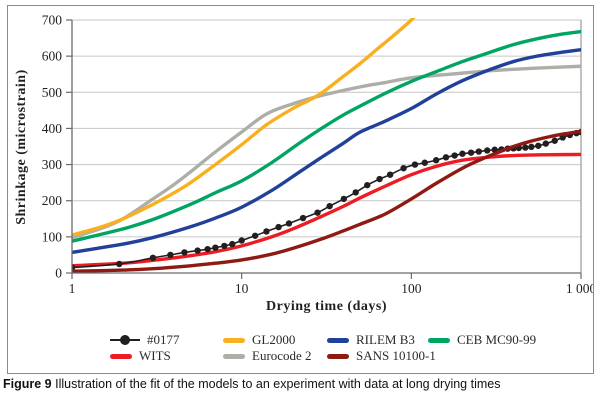  What do you see at coordinates (52, 92) in the screenshot?
I see `y-tick-label: 500` at bounding box center [52, 92].